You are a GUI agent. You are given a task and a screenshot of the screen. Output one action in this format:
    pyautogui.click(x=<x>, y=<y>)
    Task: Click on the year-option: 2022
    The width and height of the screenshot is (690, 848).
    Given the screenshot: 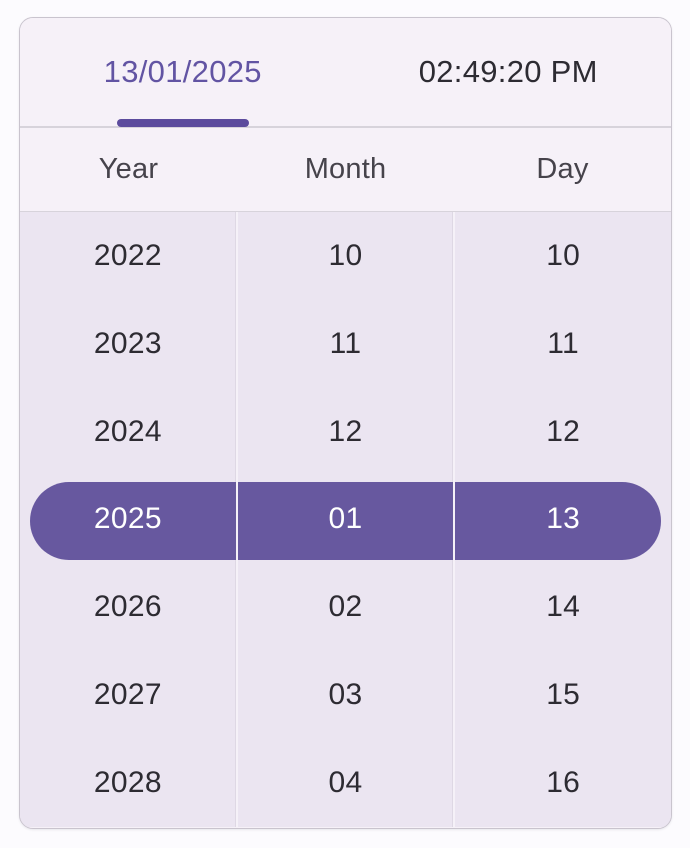 What is the action you would take?
    pyautogui.click(x=127, y=255)
    